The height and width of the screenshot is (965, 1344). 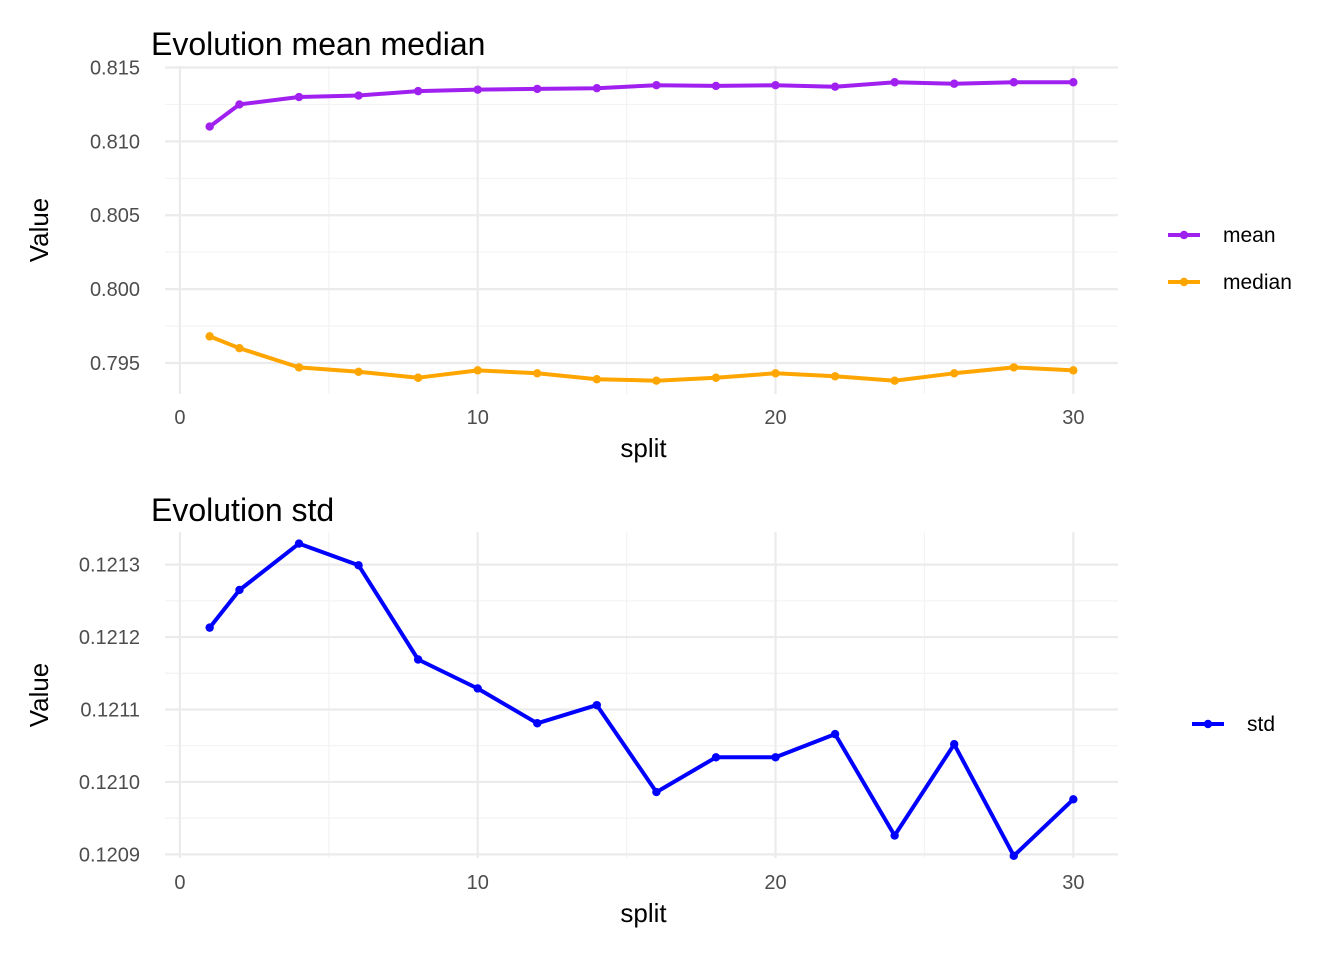 What do you see at coordinates (109, 783) in the screenshot?
I see `y-tick-label: 0.1210` at bounding box center [109, 783].